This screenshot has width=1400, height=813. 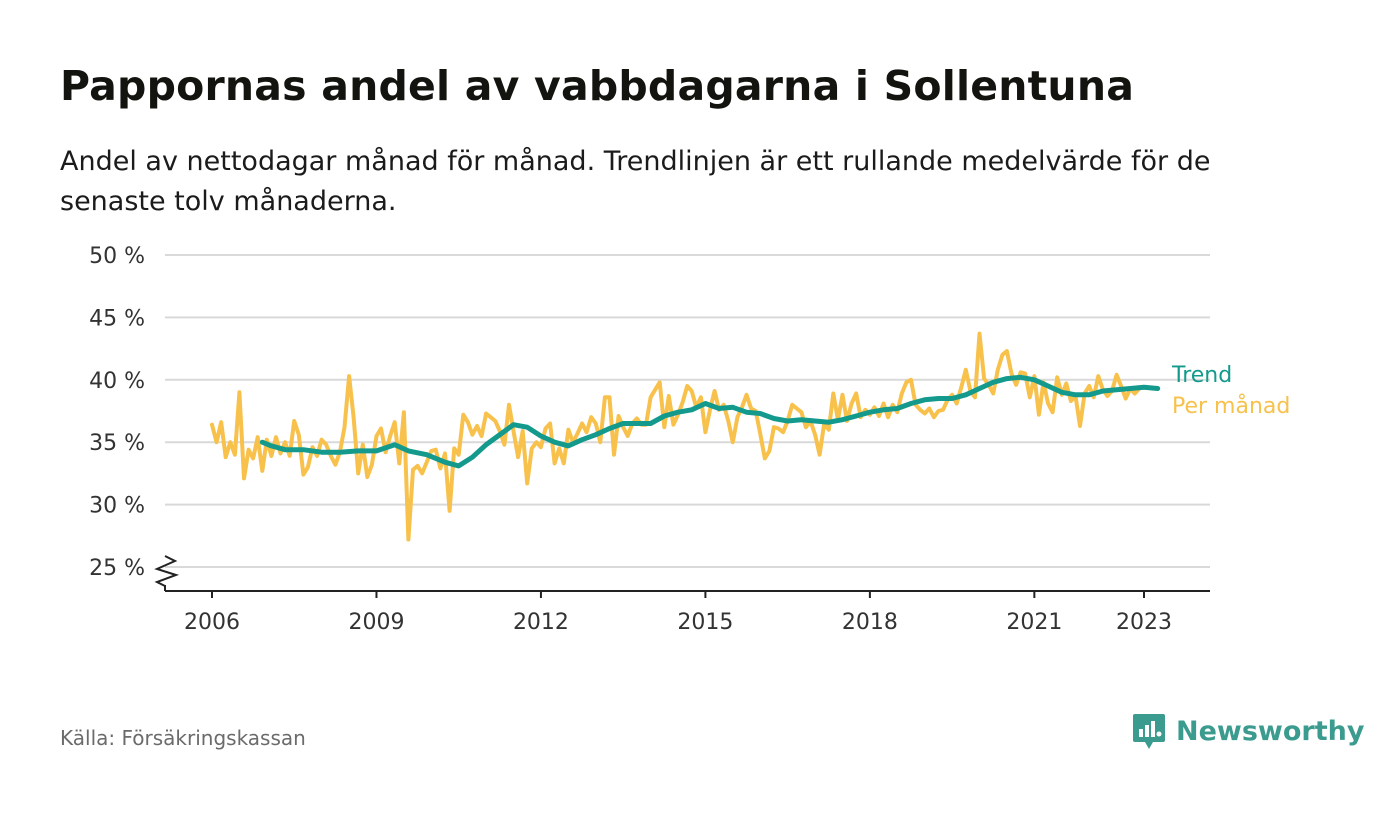 I want to click on newsworthy-logo: Newsworthy, so click(x=1248, y=731).